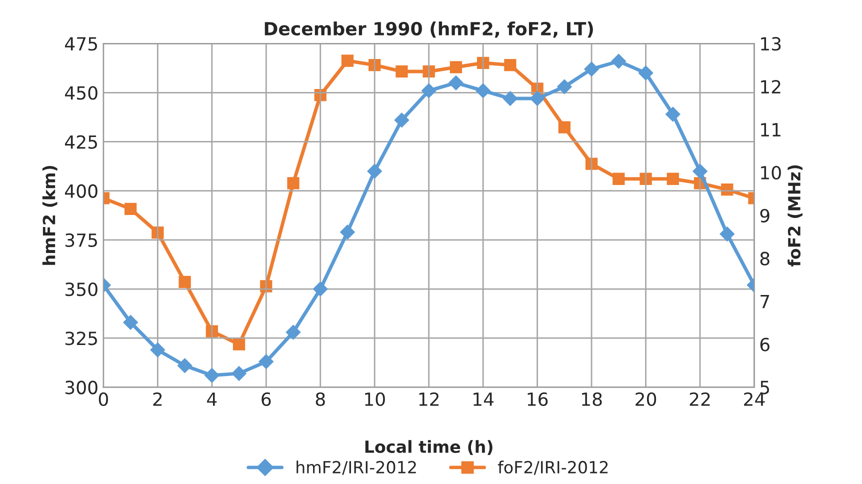 This screenshot has height=484, width=862. Describe the element at coordinates (320, 399) in the screenshot. I see `x-tick-label: 8` at that location.